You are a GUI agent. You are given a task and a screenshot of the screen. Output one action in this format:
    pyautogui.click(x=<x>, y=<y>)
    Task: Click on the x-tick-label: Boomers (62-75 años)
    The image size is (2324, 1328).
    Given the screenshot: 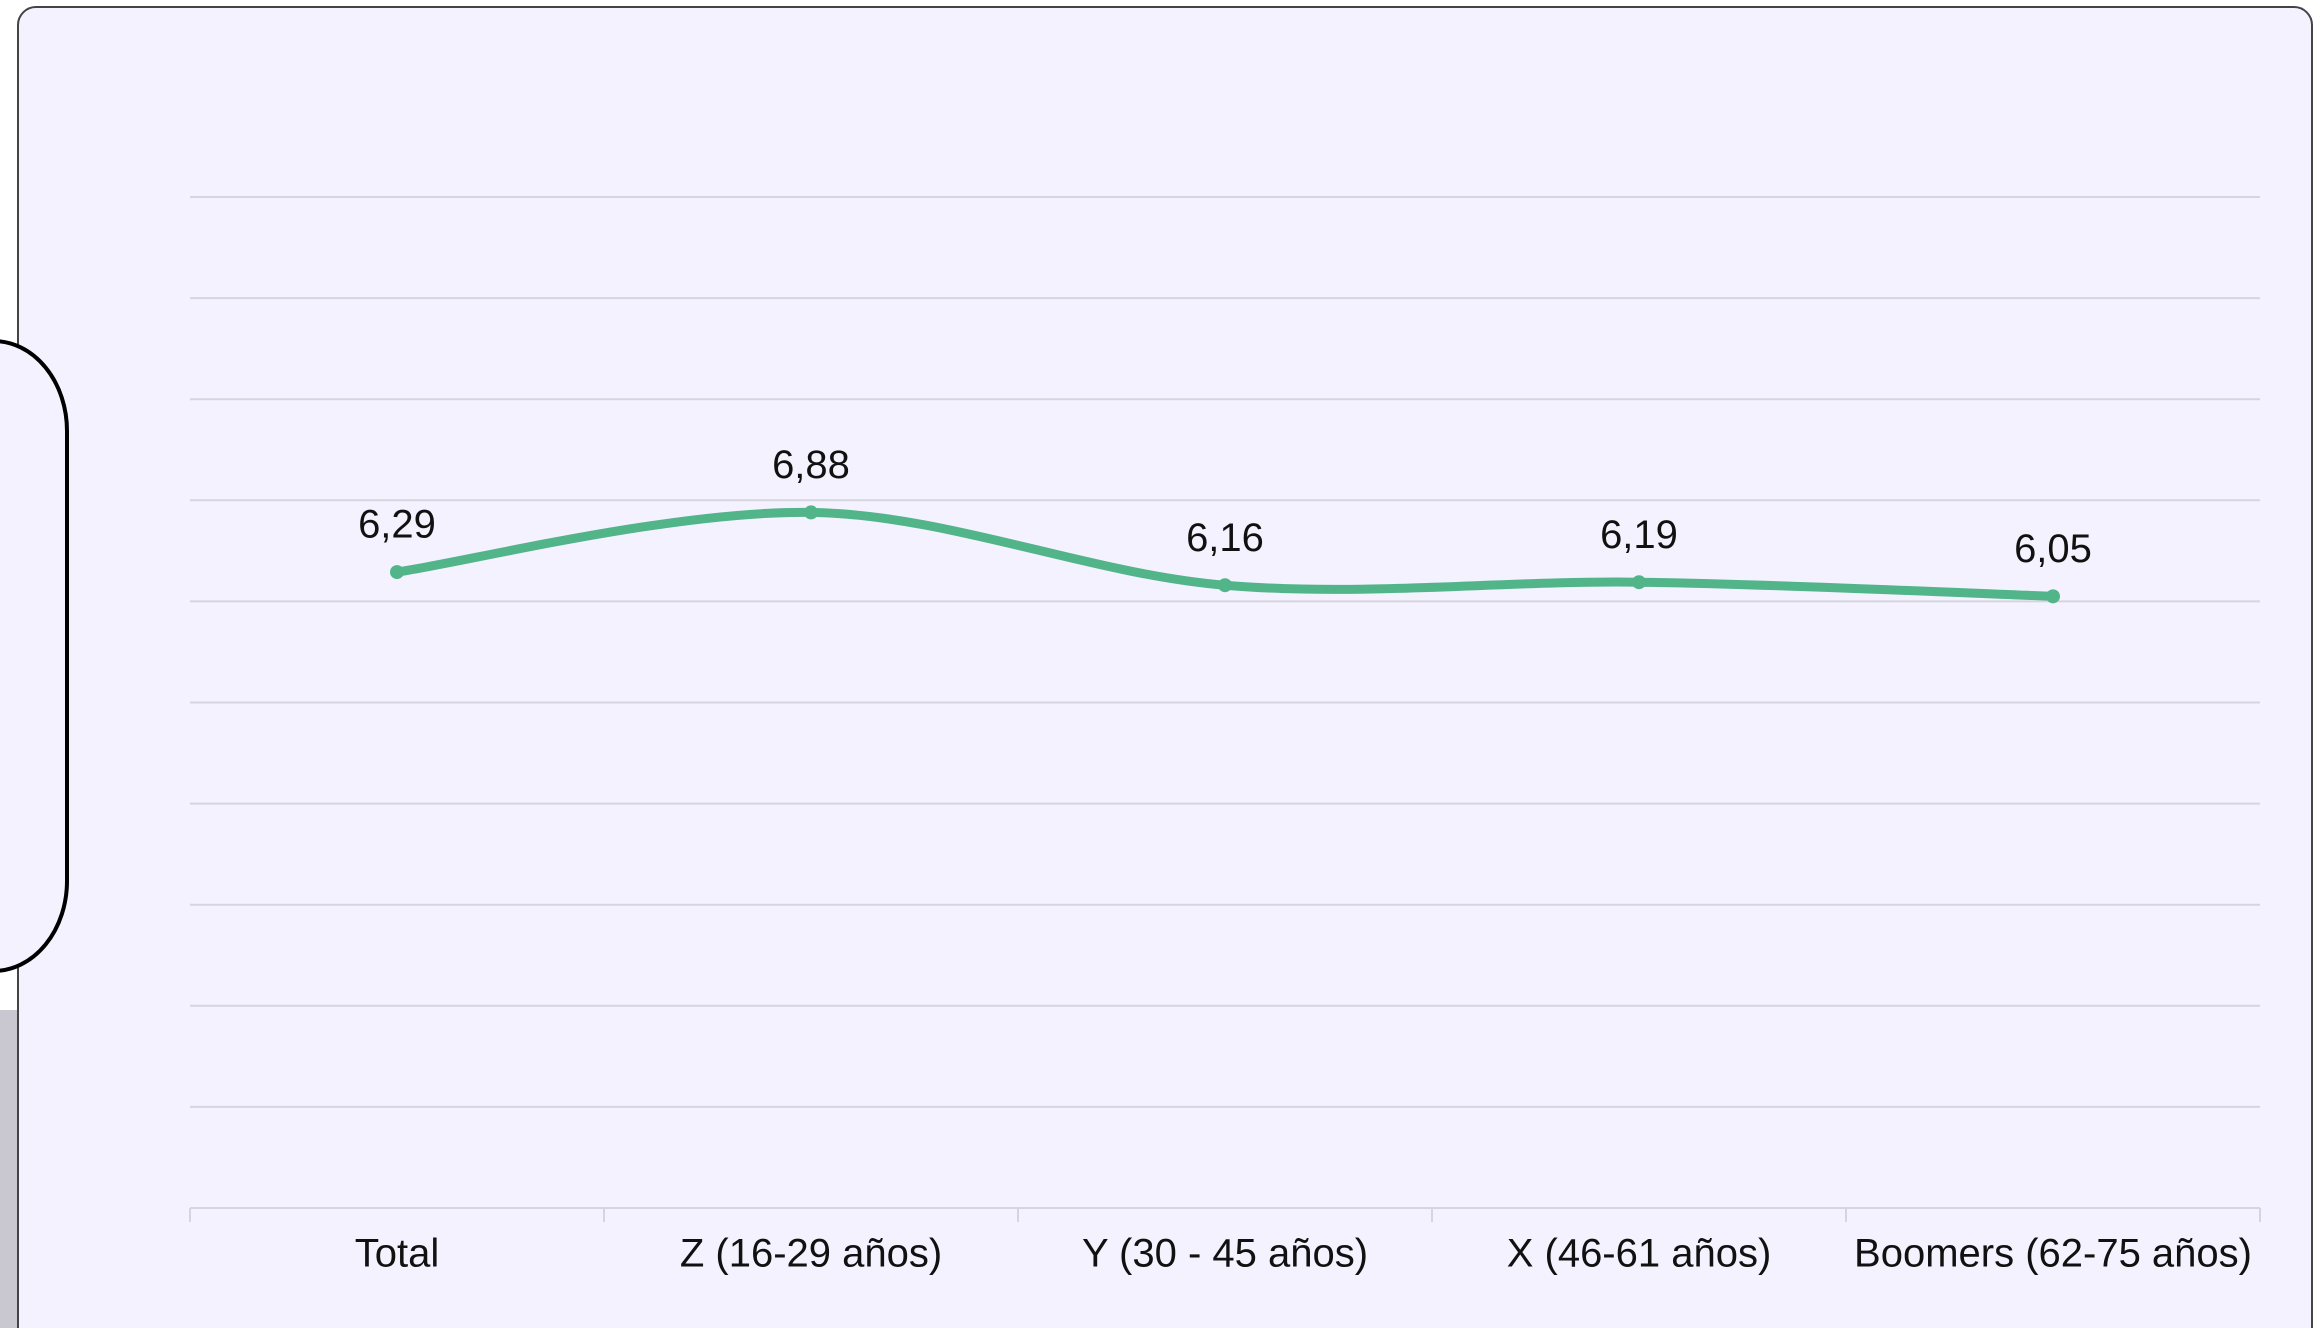 What is the action you would take?
    pyautogui.click(x=2053, y=1254)
    